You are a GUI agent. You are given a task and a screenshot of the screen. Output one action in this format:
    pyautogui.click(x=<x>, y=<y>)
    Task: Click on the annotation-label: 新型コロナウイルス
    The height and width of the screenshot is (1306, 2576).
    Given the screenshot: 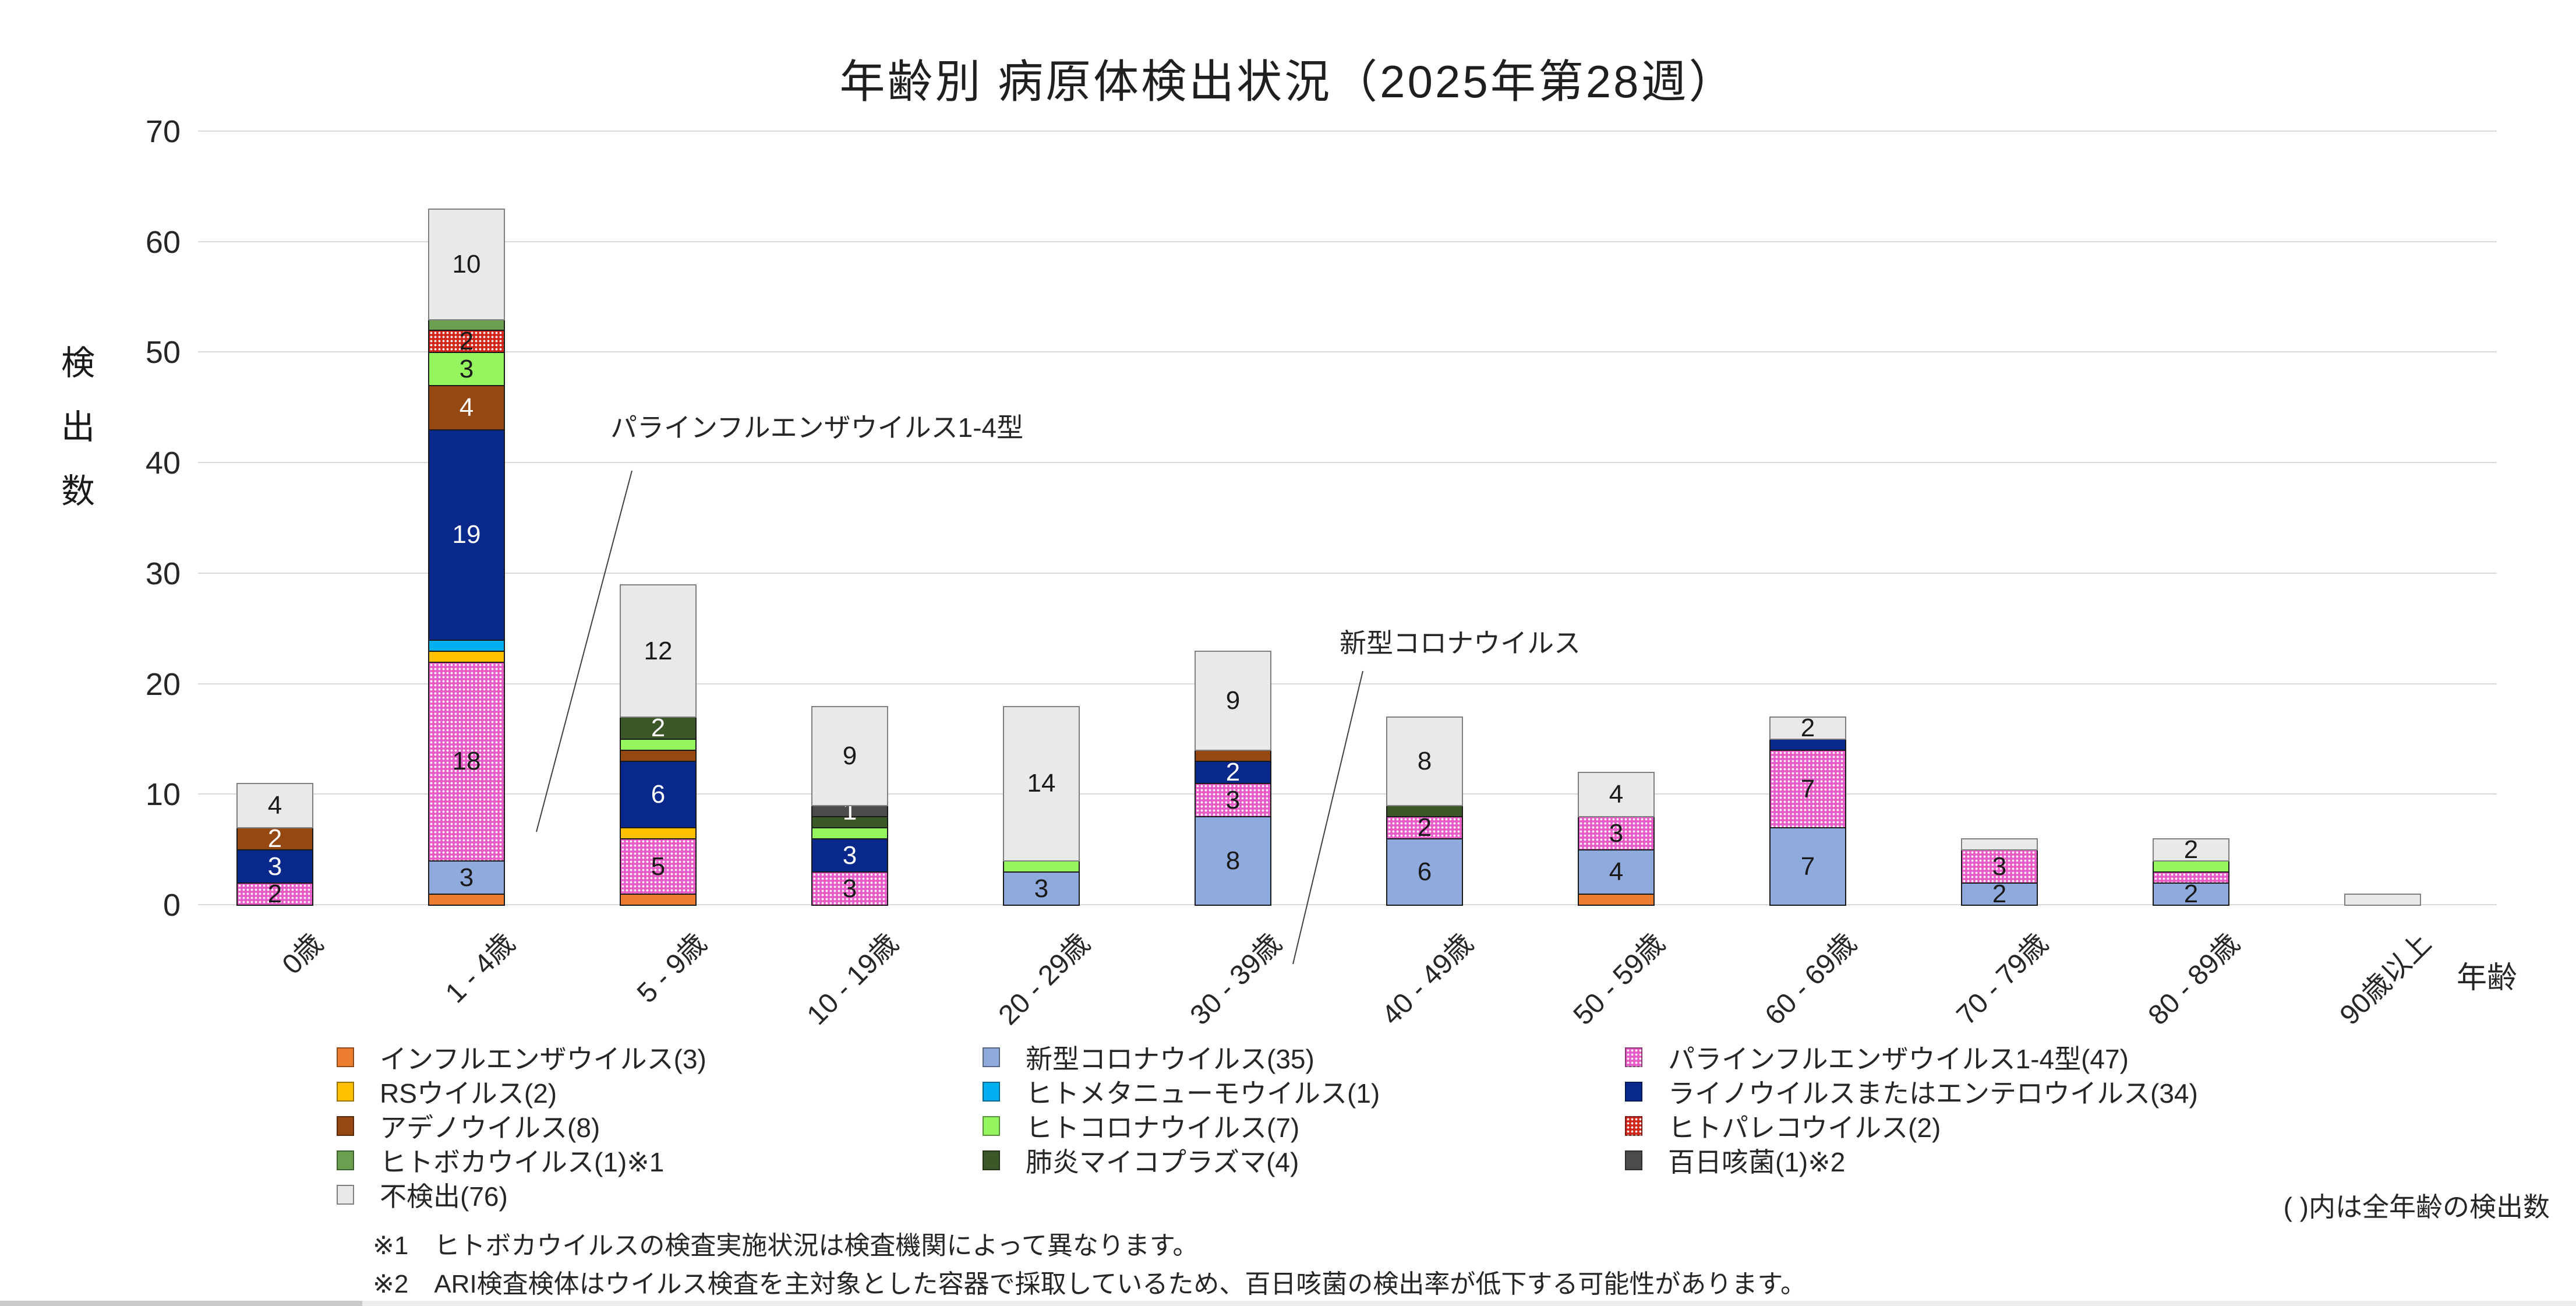 What is the action you would take?
    pyautogui.click(x=1460, y=643)
    